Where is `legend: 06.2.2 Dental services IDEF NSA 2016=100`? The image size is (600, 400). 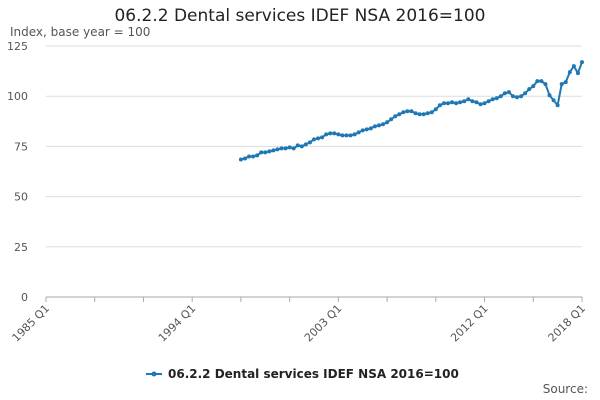
legend: 06.2.2 Dental services IDEF NSA 2016=100 is located at coordinates (302, 374).